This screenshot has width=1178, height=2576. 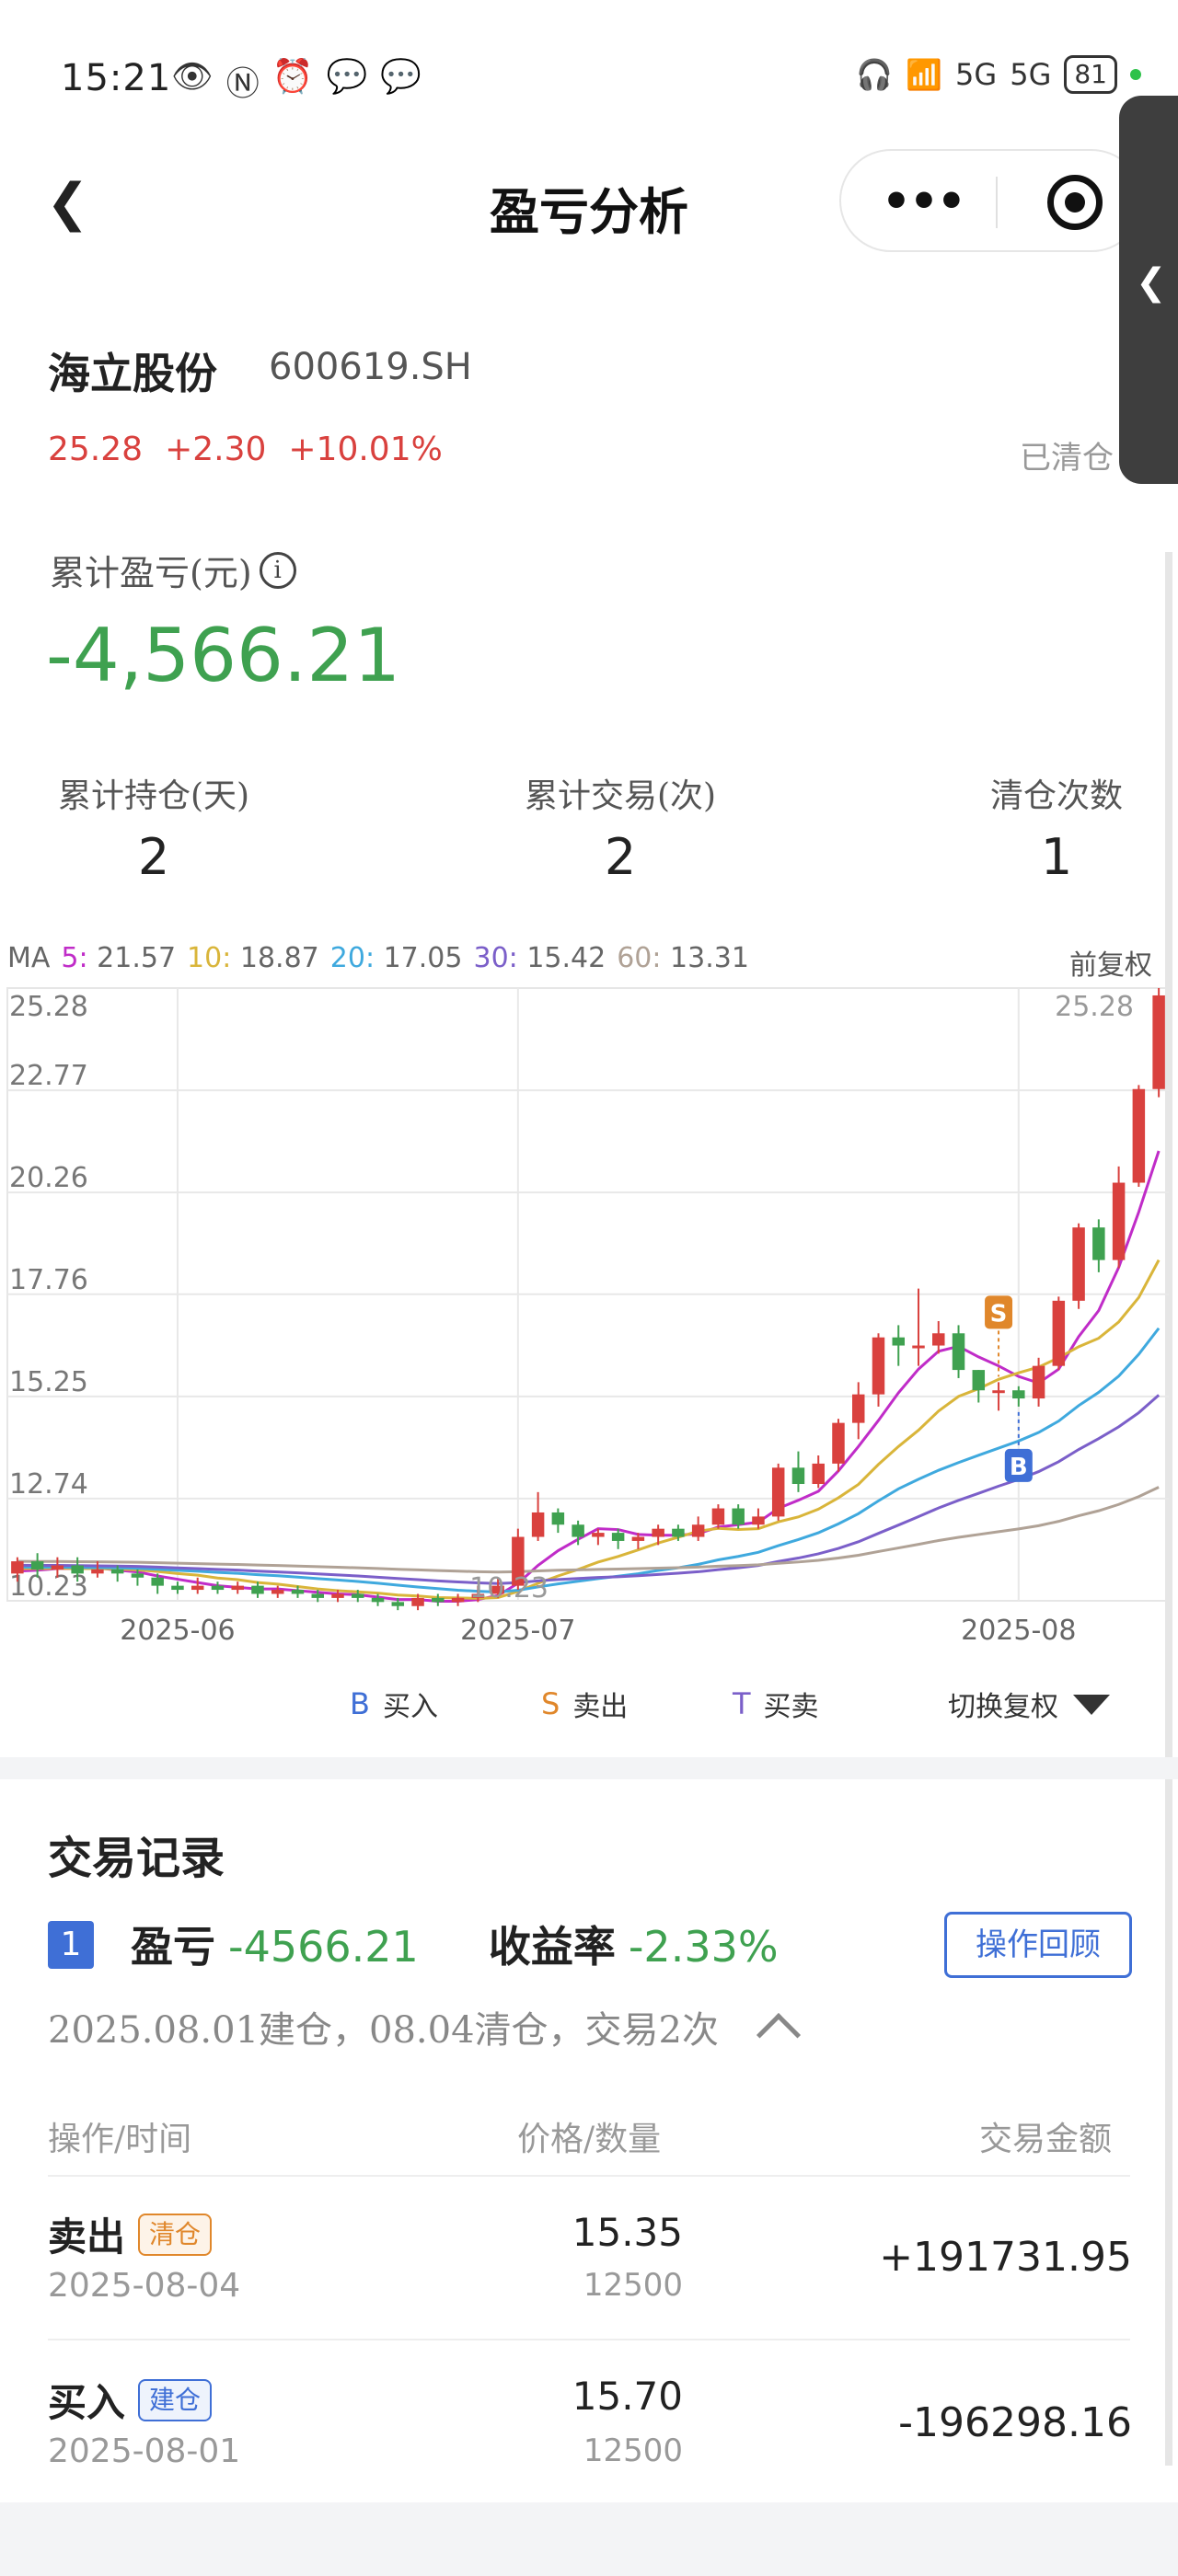 What do you see at coordinates (589, 2139) in the screenshot?
I see `header-price-qty: 价格/数量` at bounding box center [589, 2139].